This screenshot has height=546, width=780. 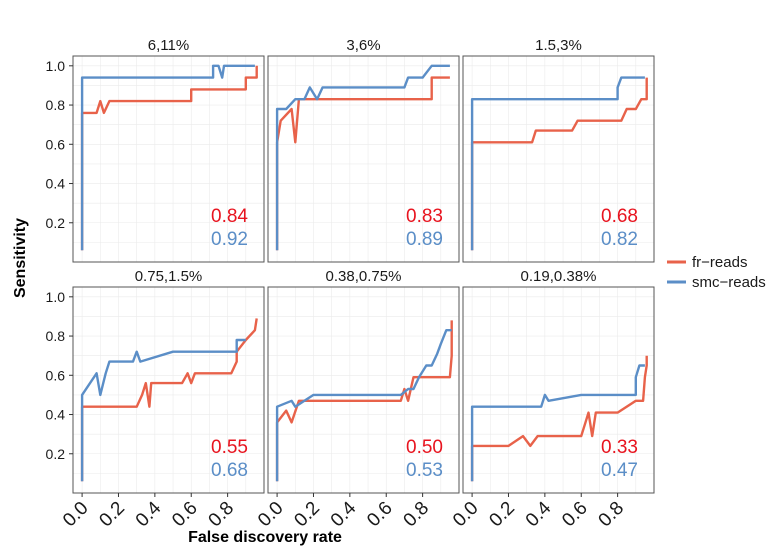 What do you see at coordinates (169, 276) in the screenshot?
I see `panel-title: 0.75,1.5%` at bounding box center [169, 276].